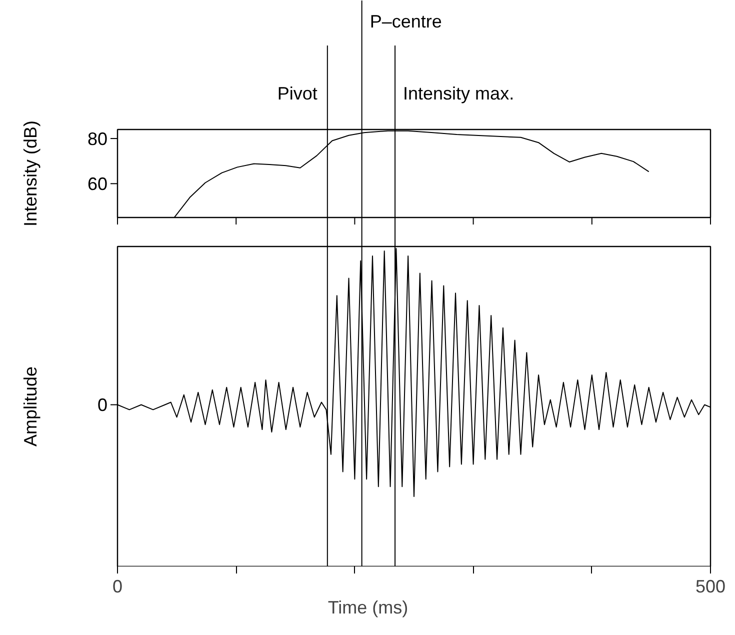 The height and width of the screenshot is (635, 735). Describe the element at coordinates (97, 139) in the screenshot. I see `y-tick-label: 80` at that location.